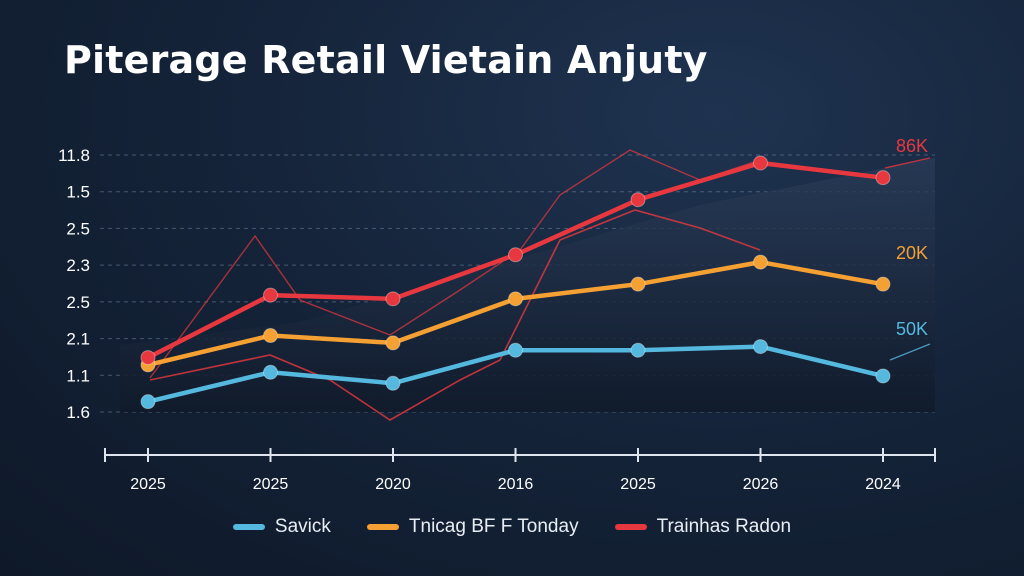 This screenshot has width=1024, height=576. I want to click on x-tick-label: 2020, so click(393, 484).